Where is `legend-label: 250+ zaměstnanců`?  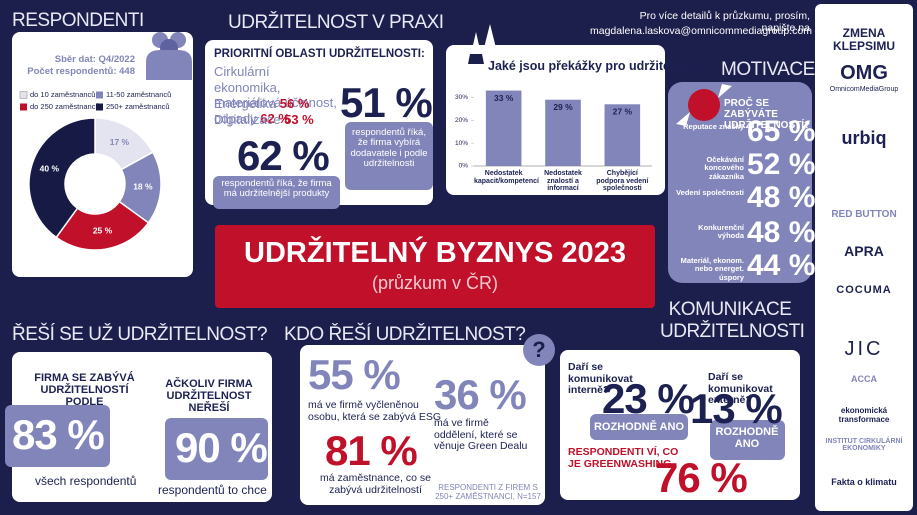
legend-label: 250+ zaměstnanců is located at coordinates (138, 106).